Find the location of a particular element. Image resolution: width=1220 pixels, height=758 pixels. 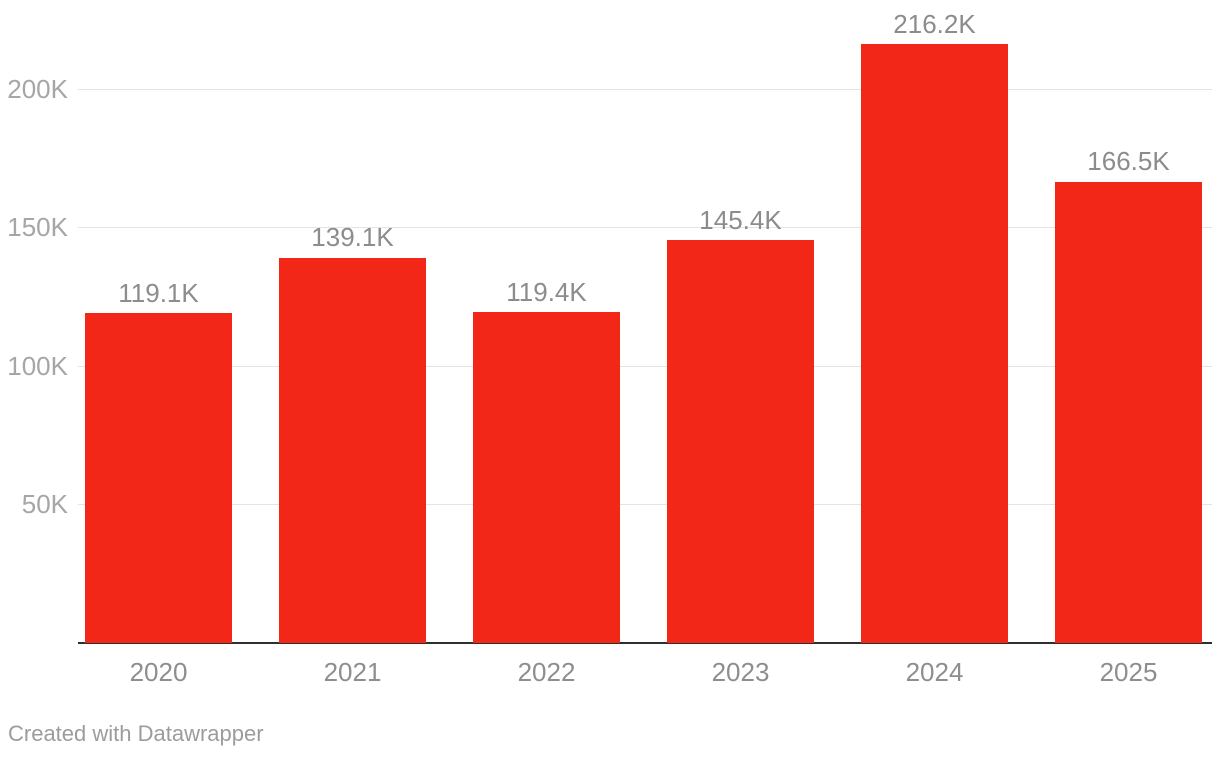

bar-2020: 119.1K is located at coordinates (158, 460).